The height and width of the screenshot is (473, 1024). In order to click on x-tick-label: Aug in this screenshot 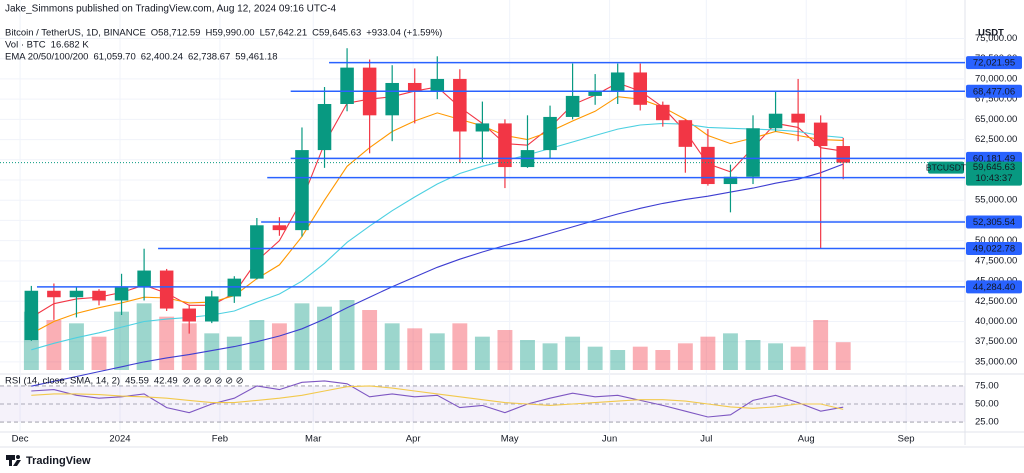, I will do `click(806, 439)`.